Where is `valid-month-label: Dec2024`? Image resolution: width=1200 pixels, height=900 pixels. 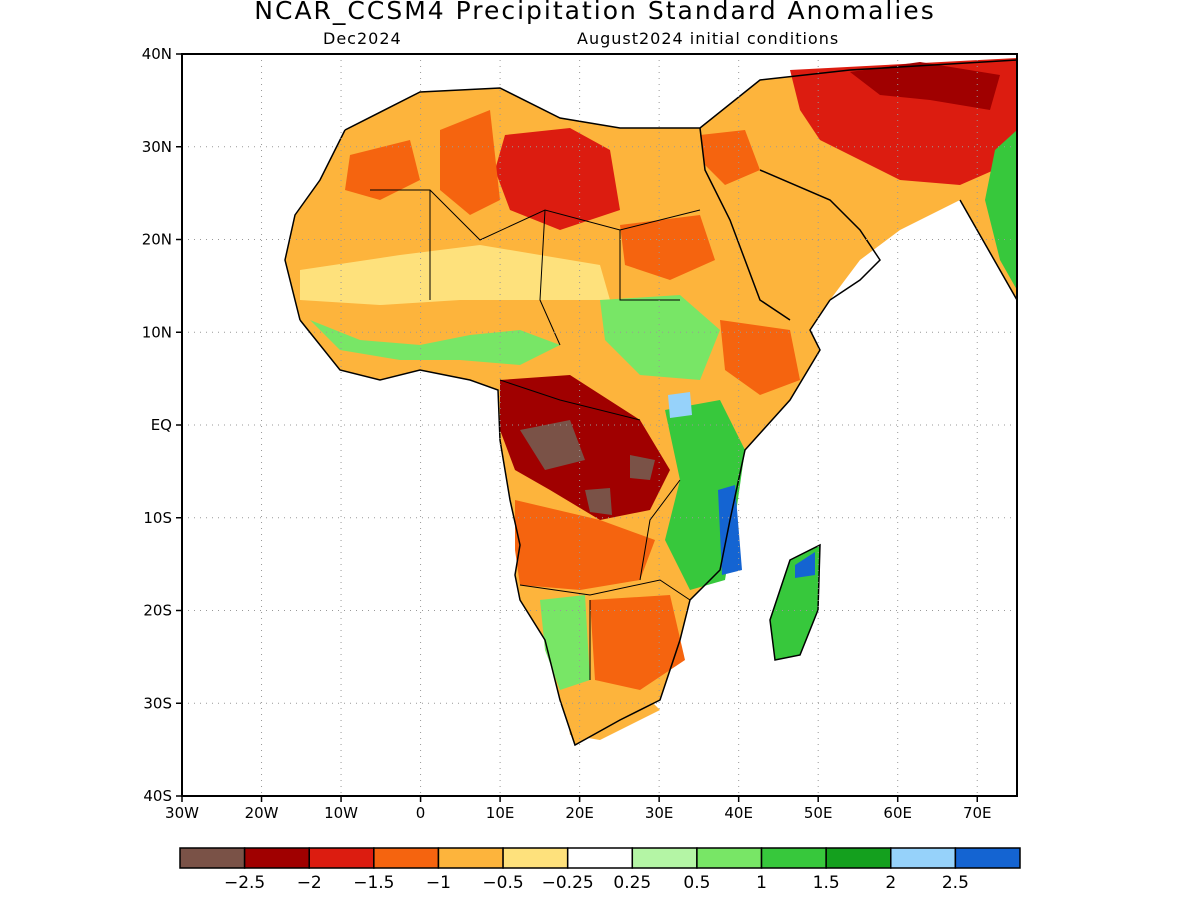
valid-month-label: Dec2024 is located at coordinates (362, 38).